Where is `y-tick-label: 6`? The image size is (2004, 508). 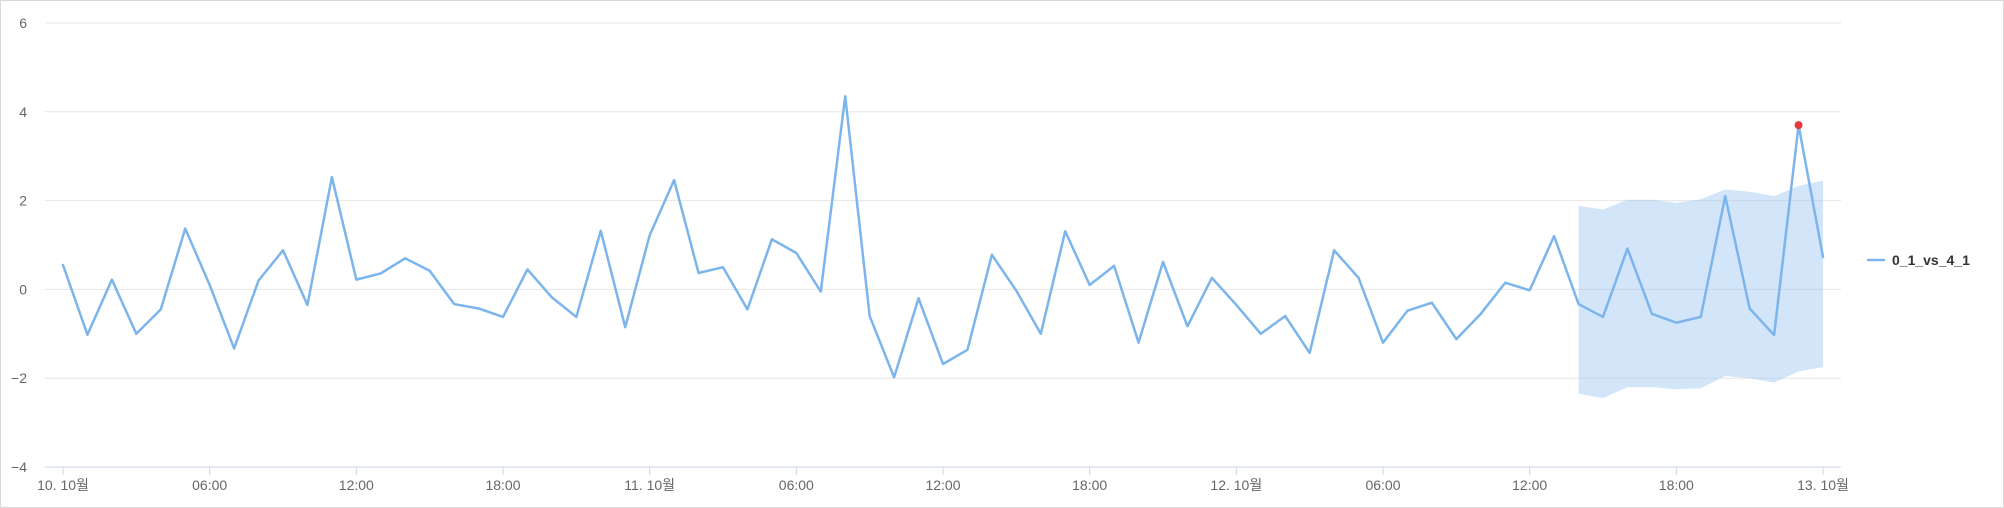 y-tick-label: 6 is located at coordinates (23, 23).